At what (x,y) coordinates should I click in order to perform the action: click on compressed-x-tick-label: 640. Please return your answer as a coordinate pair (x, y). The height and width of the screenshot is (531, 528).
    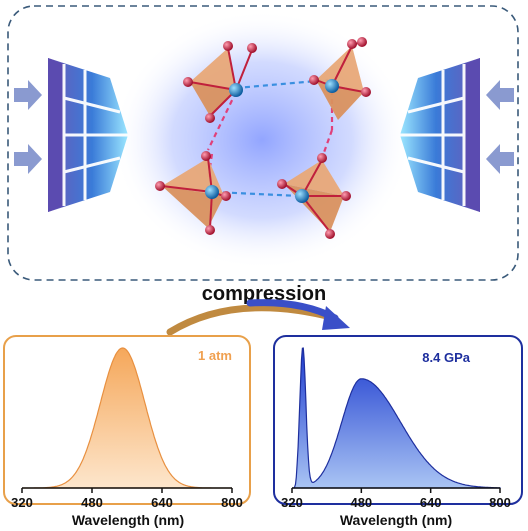
    Looking at the image, I should click on (431, 502).